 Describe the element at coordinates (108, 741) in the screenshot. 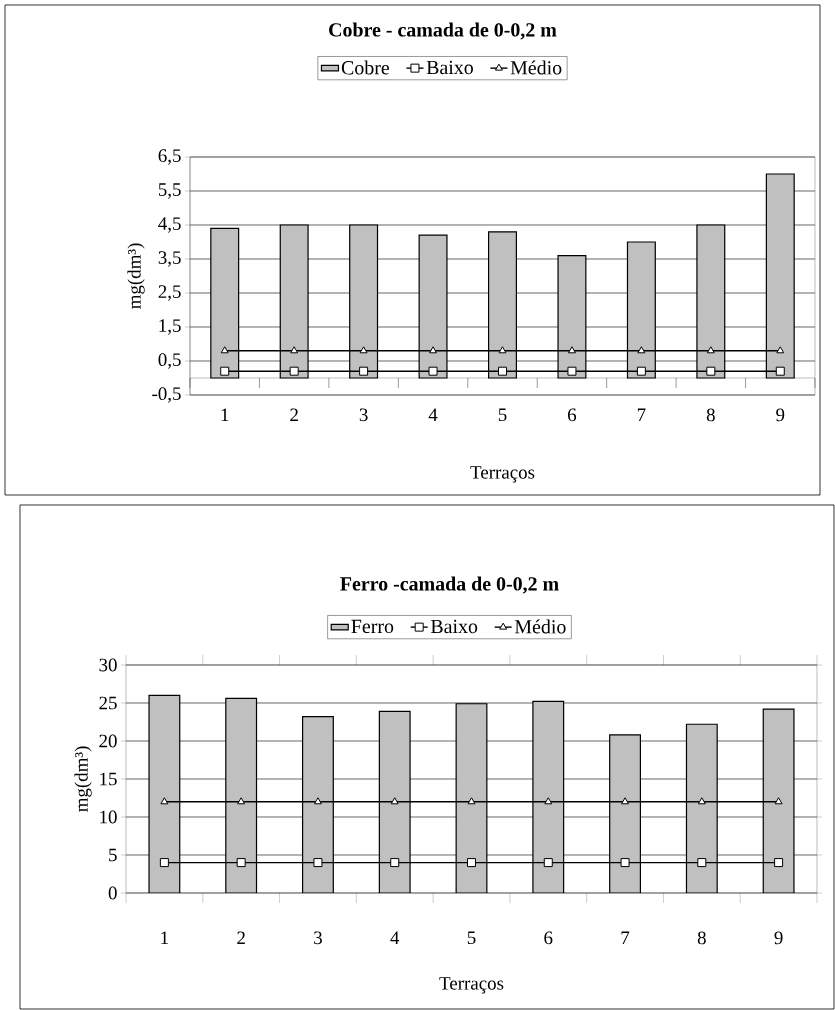

I see `y-tick-label: 20` at that location.